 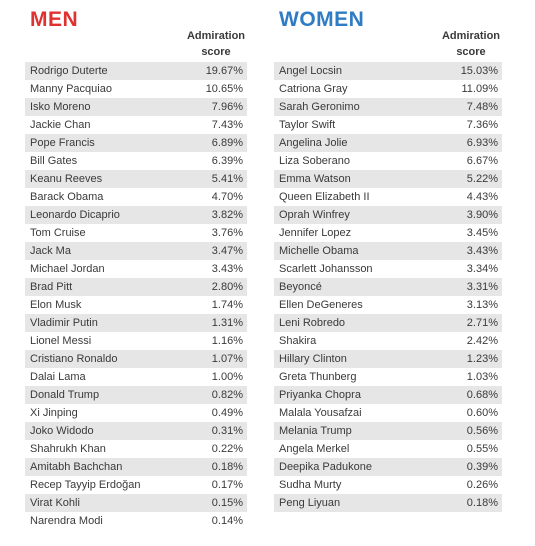 I want to click on men-row-score: 2.80%, so click(x=227, y=287).